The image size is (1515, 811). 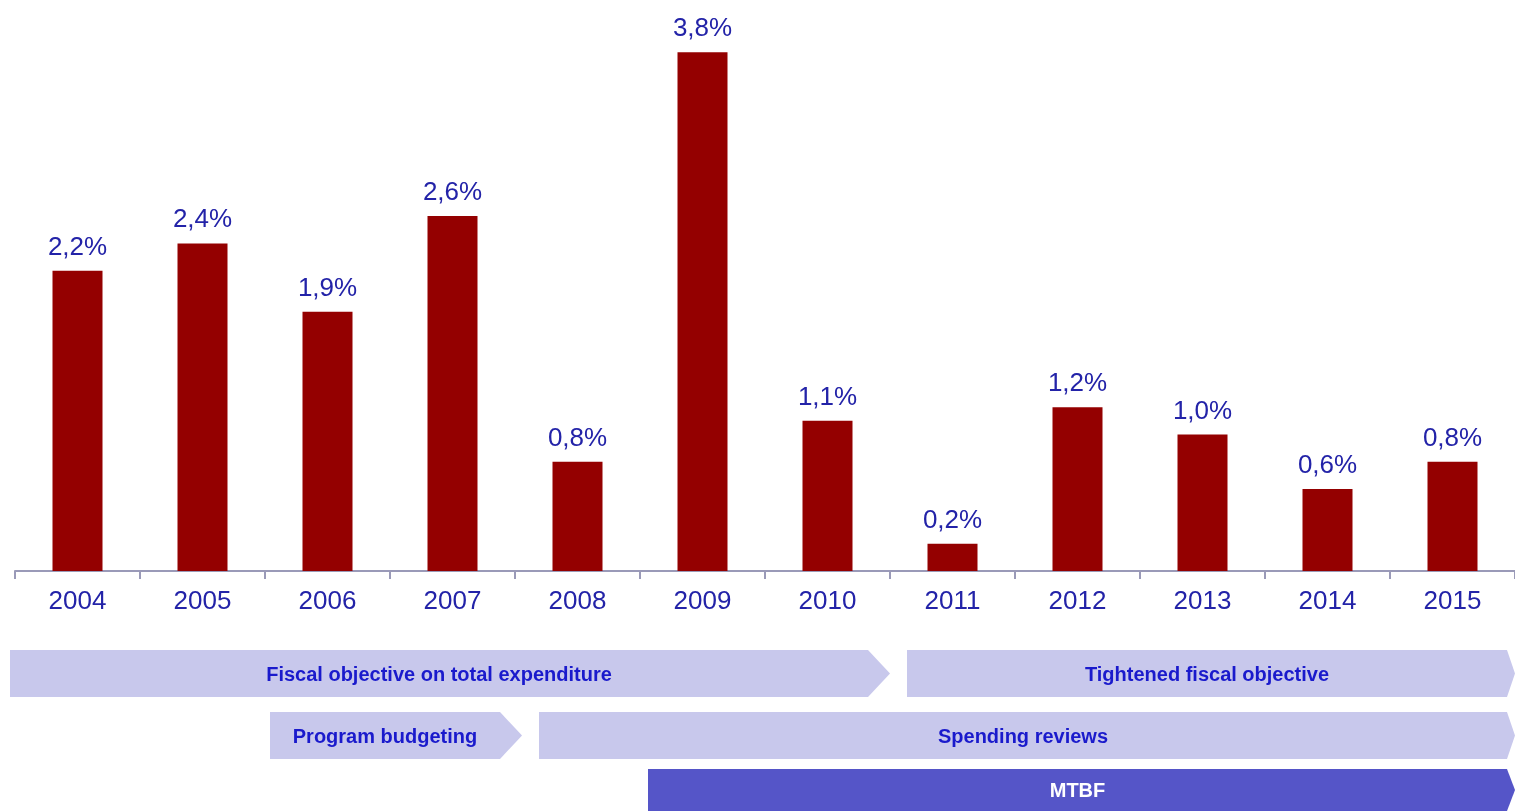 What do you see at coordinates (827, 600) in the screenshot?
I see `x-tick-label: 2010` at bounding box center [827, 600].